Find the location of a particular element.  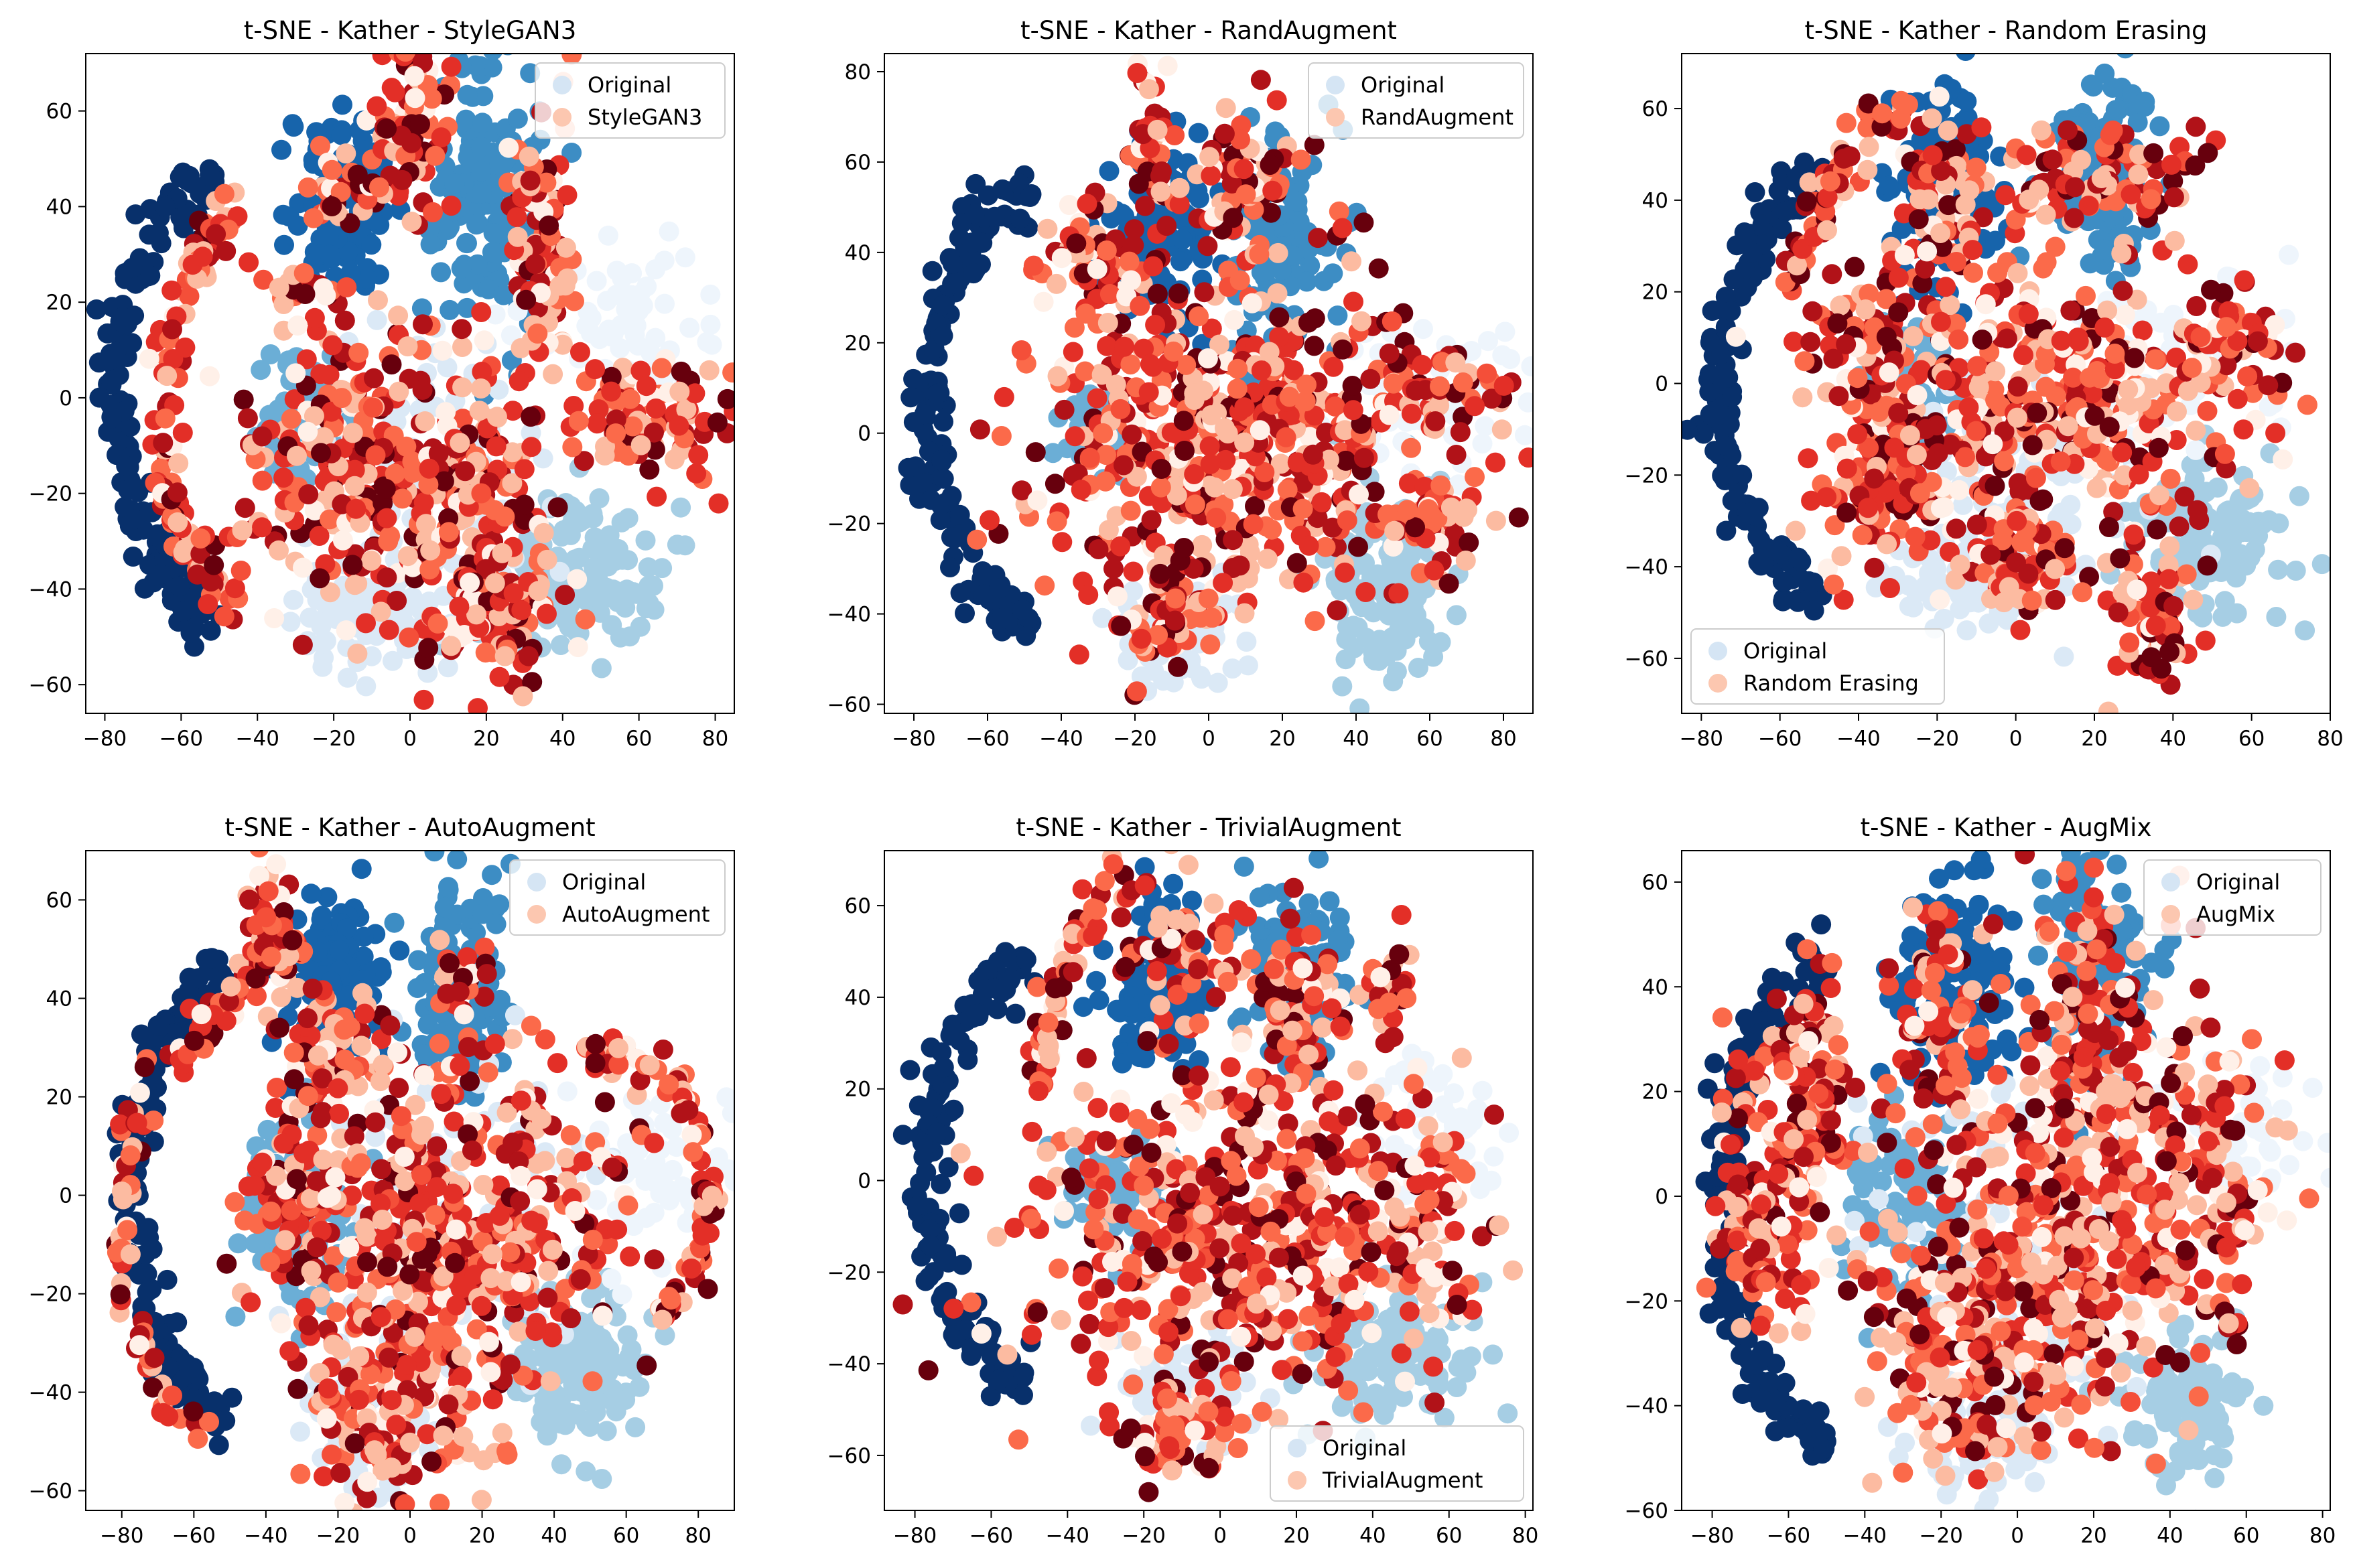

chart-title: t-SNE - Kather - StyleGAN3 is located at coordinates (410, 31).